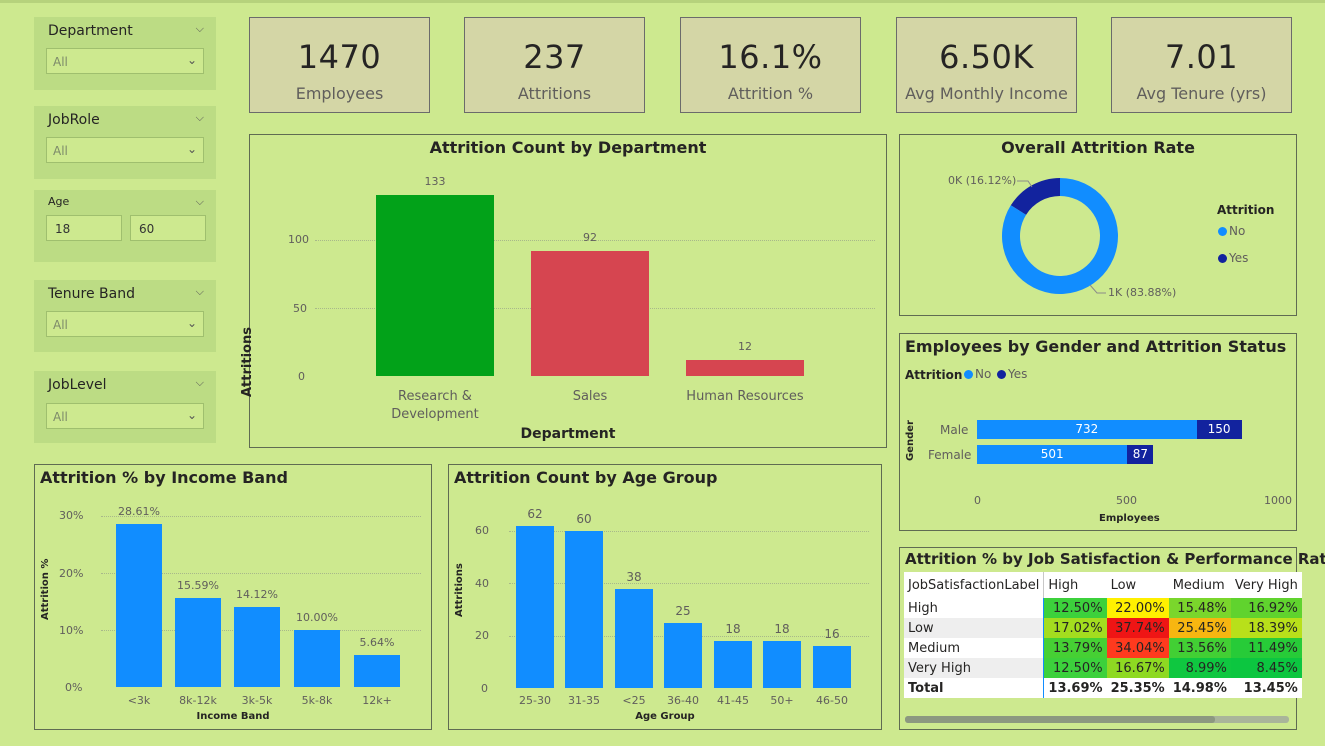 This screenshot has height=746, width=1325. What do you see at coordinates (1137, 628) in the screenshot?
I see `matrix-cell: 37.74%` at bounding box center [1137, 628].